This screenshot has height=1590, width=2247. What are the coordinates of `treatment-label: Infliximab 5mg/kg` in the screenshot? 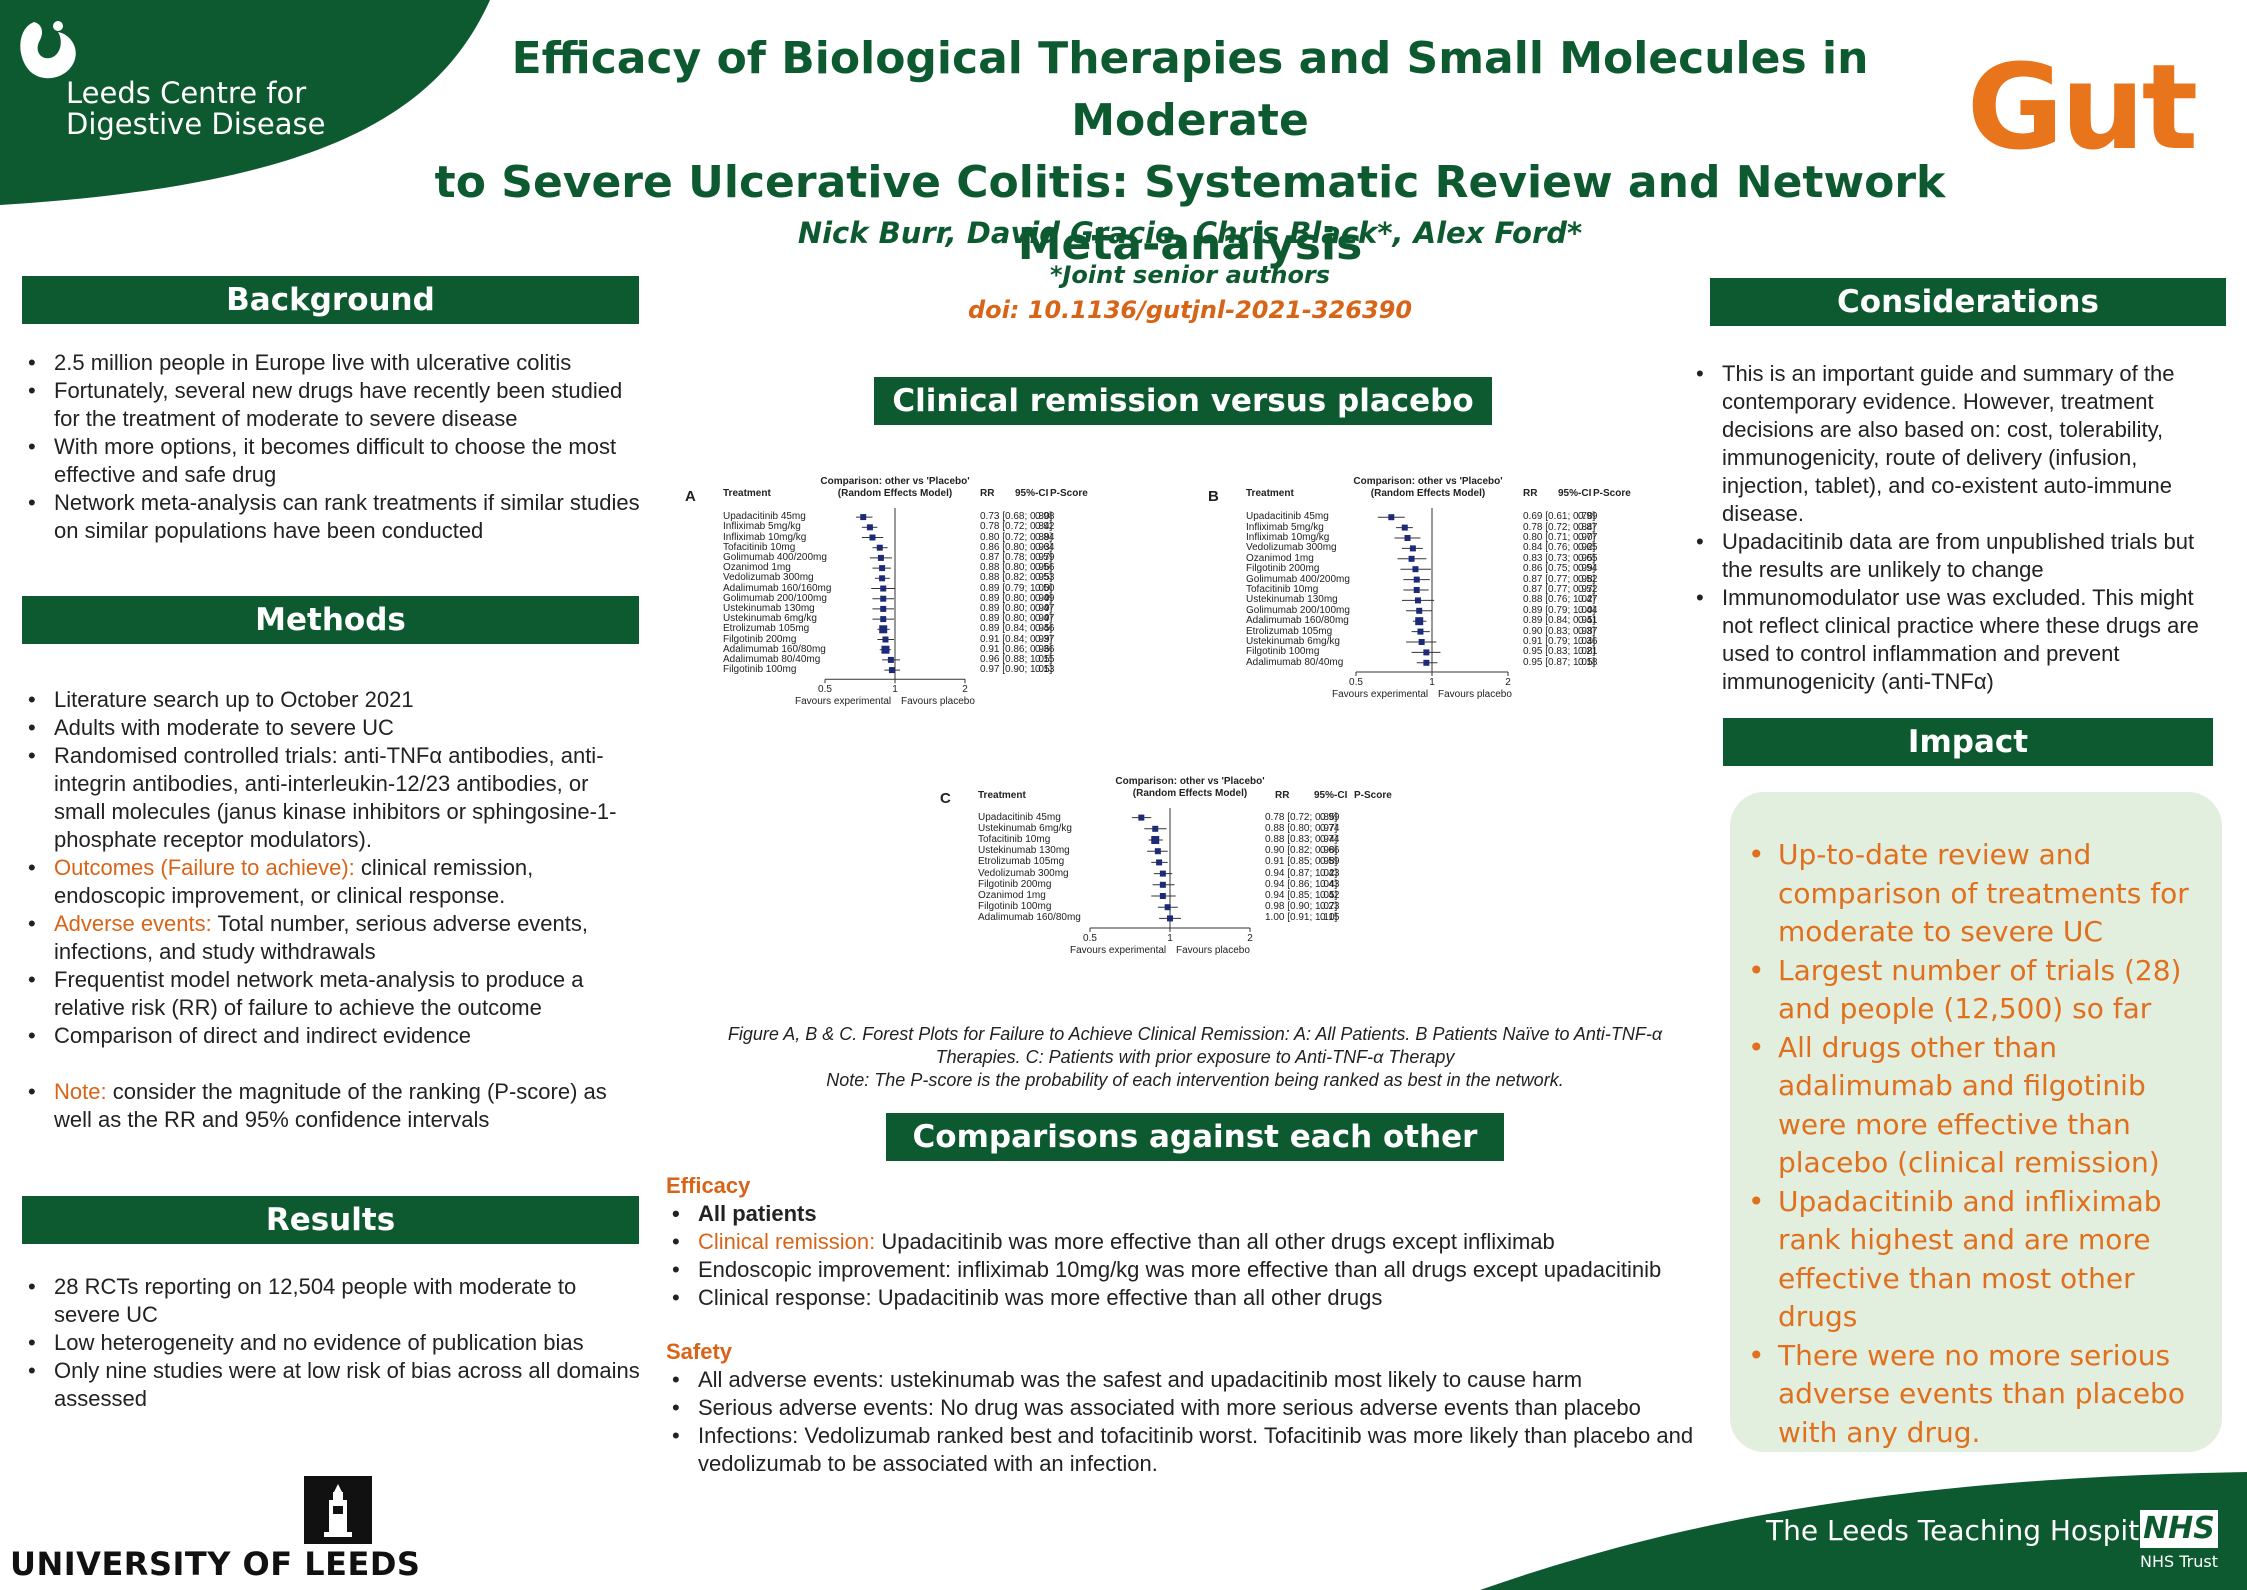 It's located at (1285, 527).